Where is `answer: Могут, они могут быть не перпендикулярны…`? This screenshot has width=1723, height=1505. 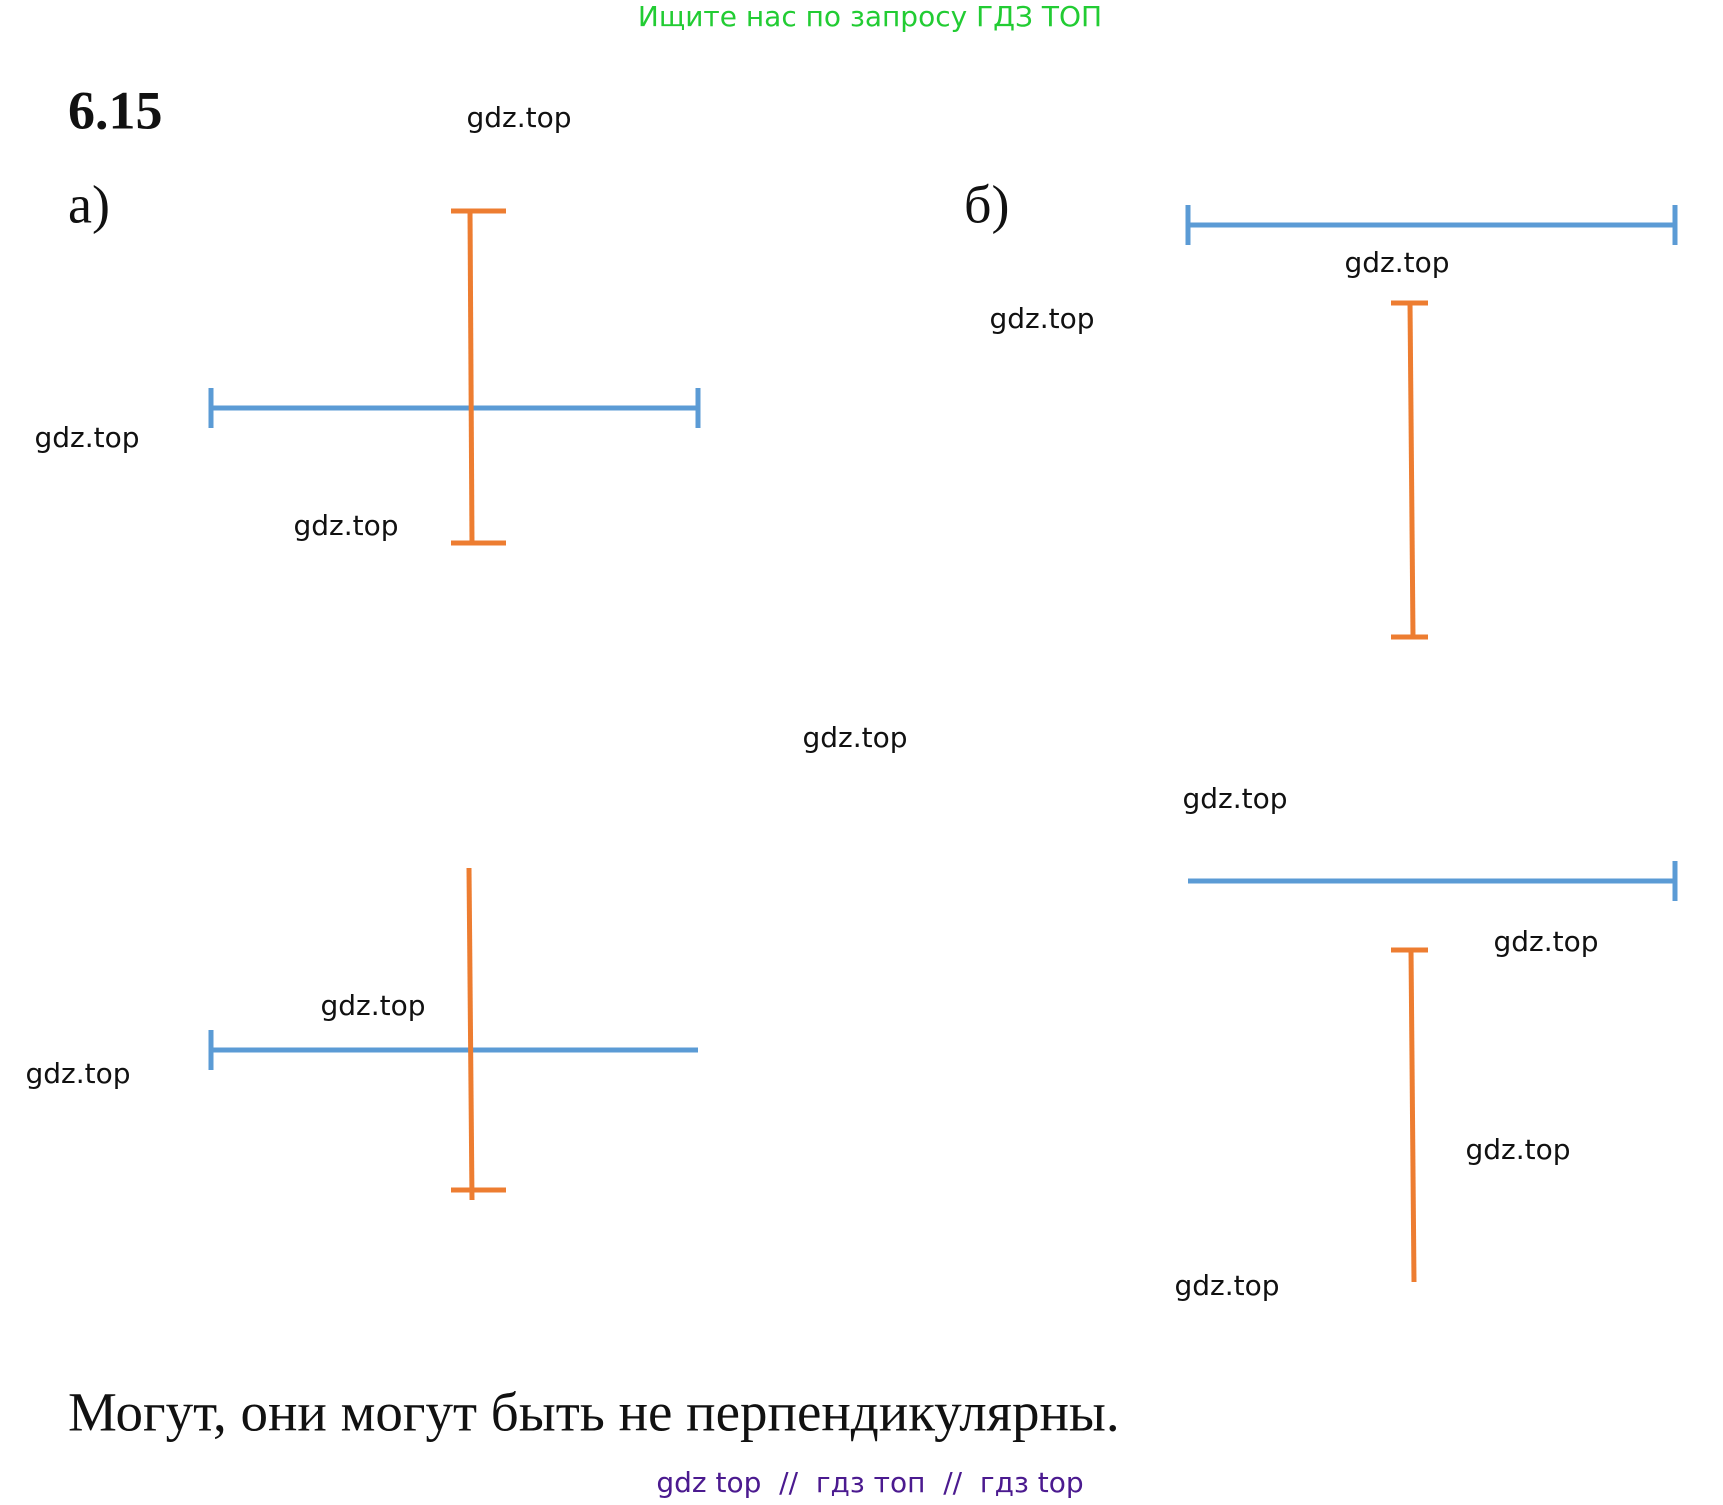
answer: Могут, они могут быть не перпендикулярны… is located at coordinates (594, 1412).